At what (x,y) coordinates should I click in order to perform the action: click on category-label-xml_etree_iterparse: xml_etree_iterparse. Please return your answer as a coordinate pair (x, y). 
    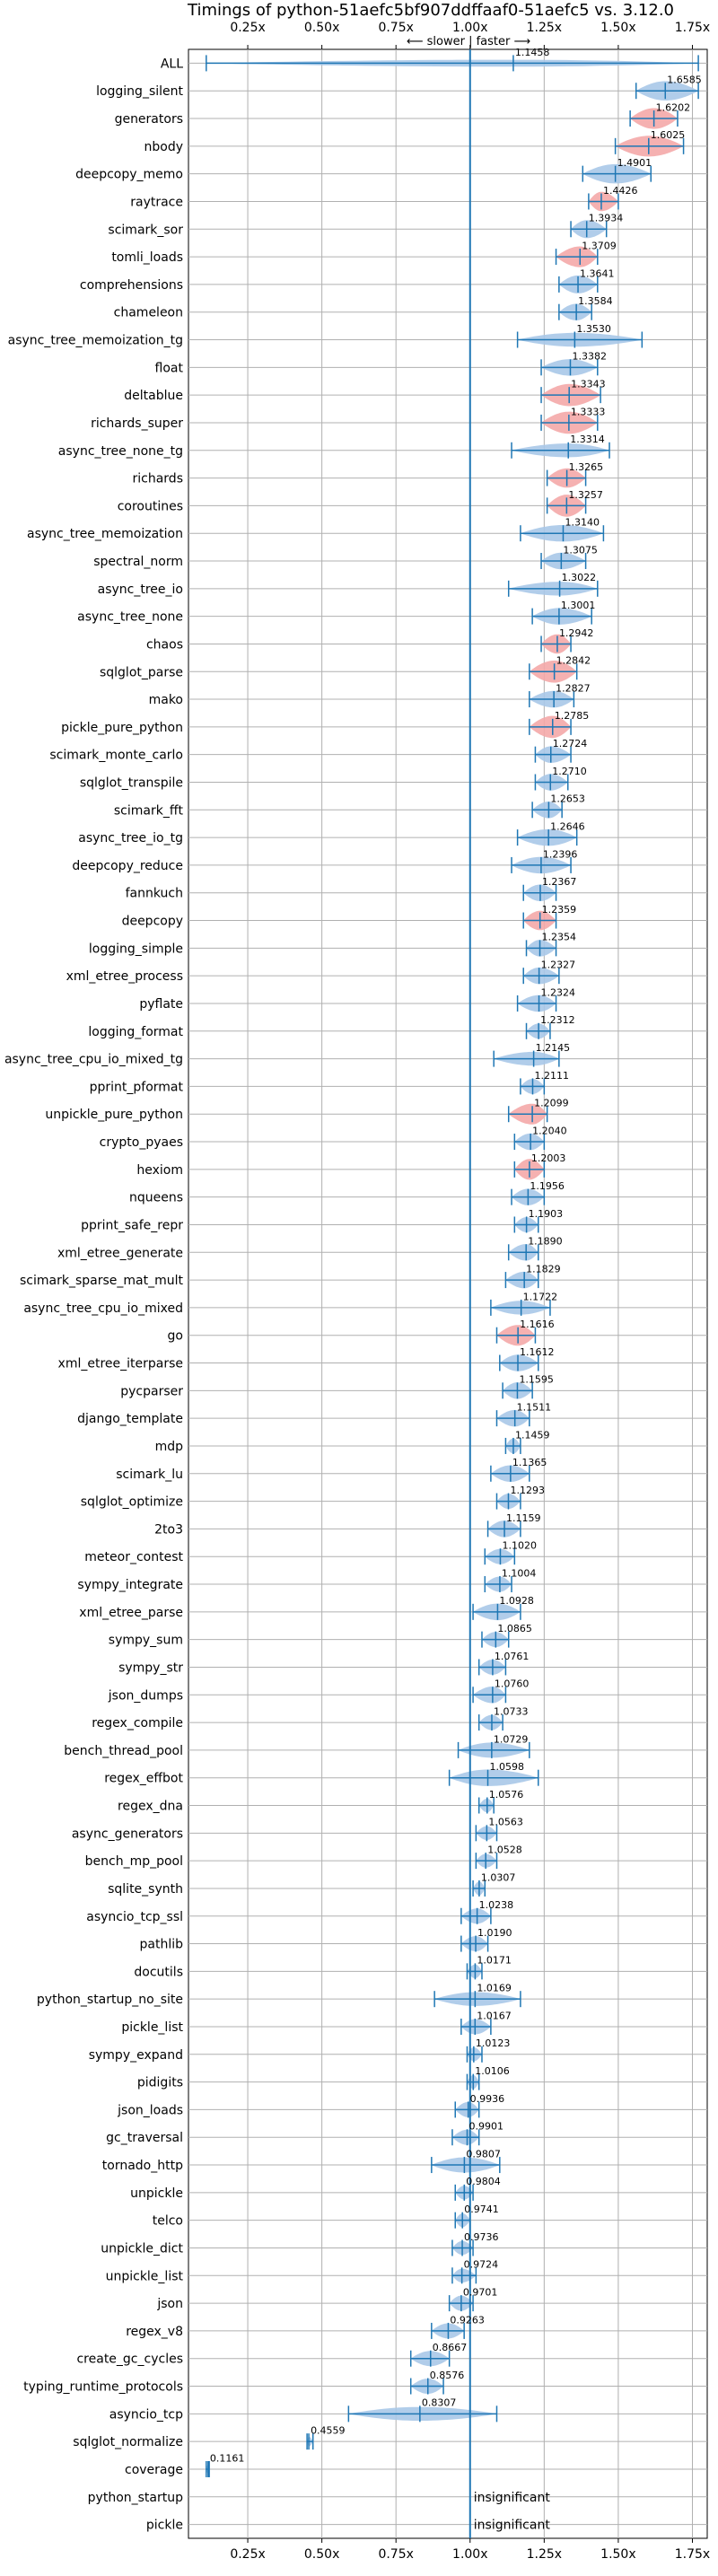
    Looking at the image, I should click on (120, 1364).